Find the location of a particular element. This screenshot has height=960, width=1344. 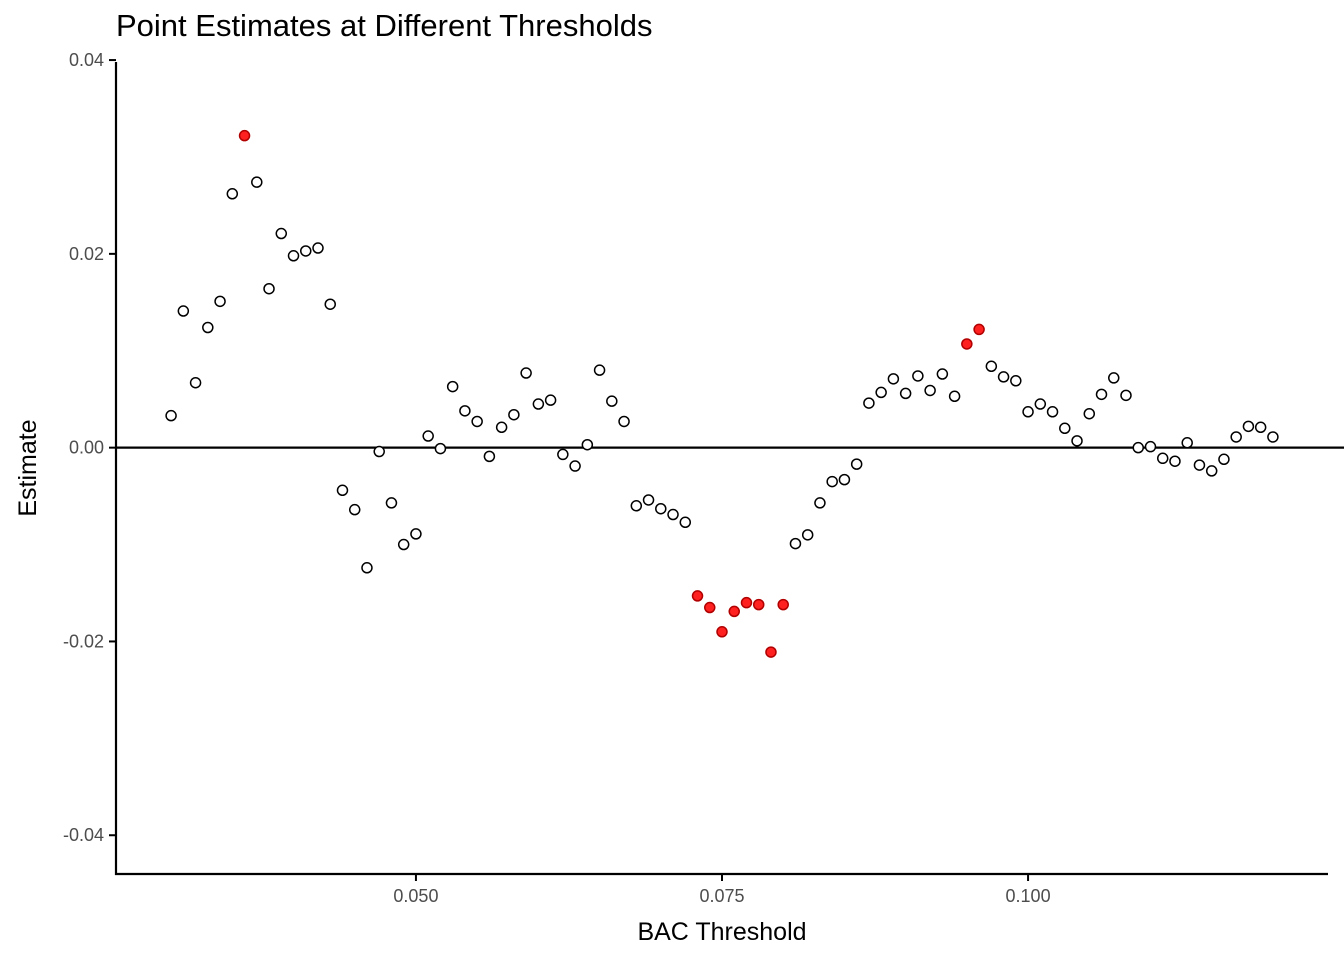

chart-title: Point Estimates at Different Thresholds is located at coordinates (384, 25).